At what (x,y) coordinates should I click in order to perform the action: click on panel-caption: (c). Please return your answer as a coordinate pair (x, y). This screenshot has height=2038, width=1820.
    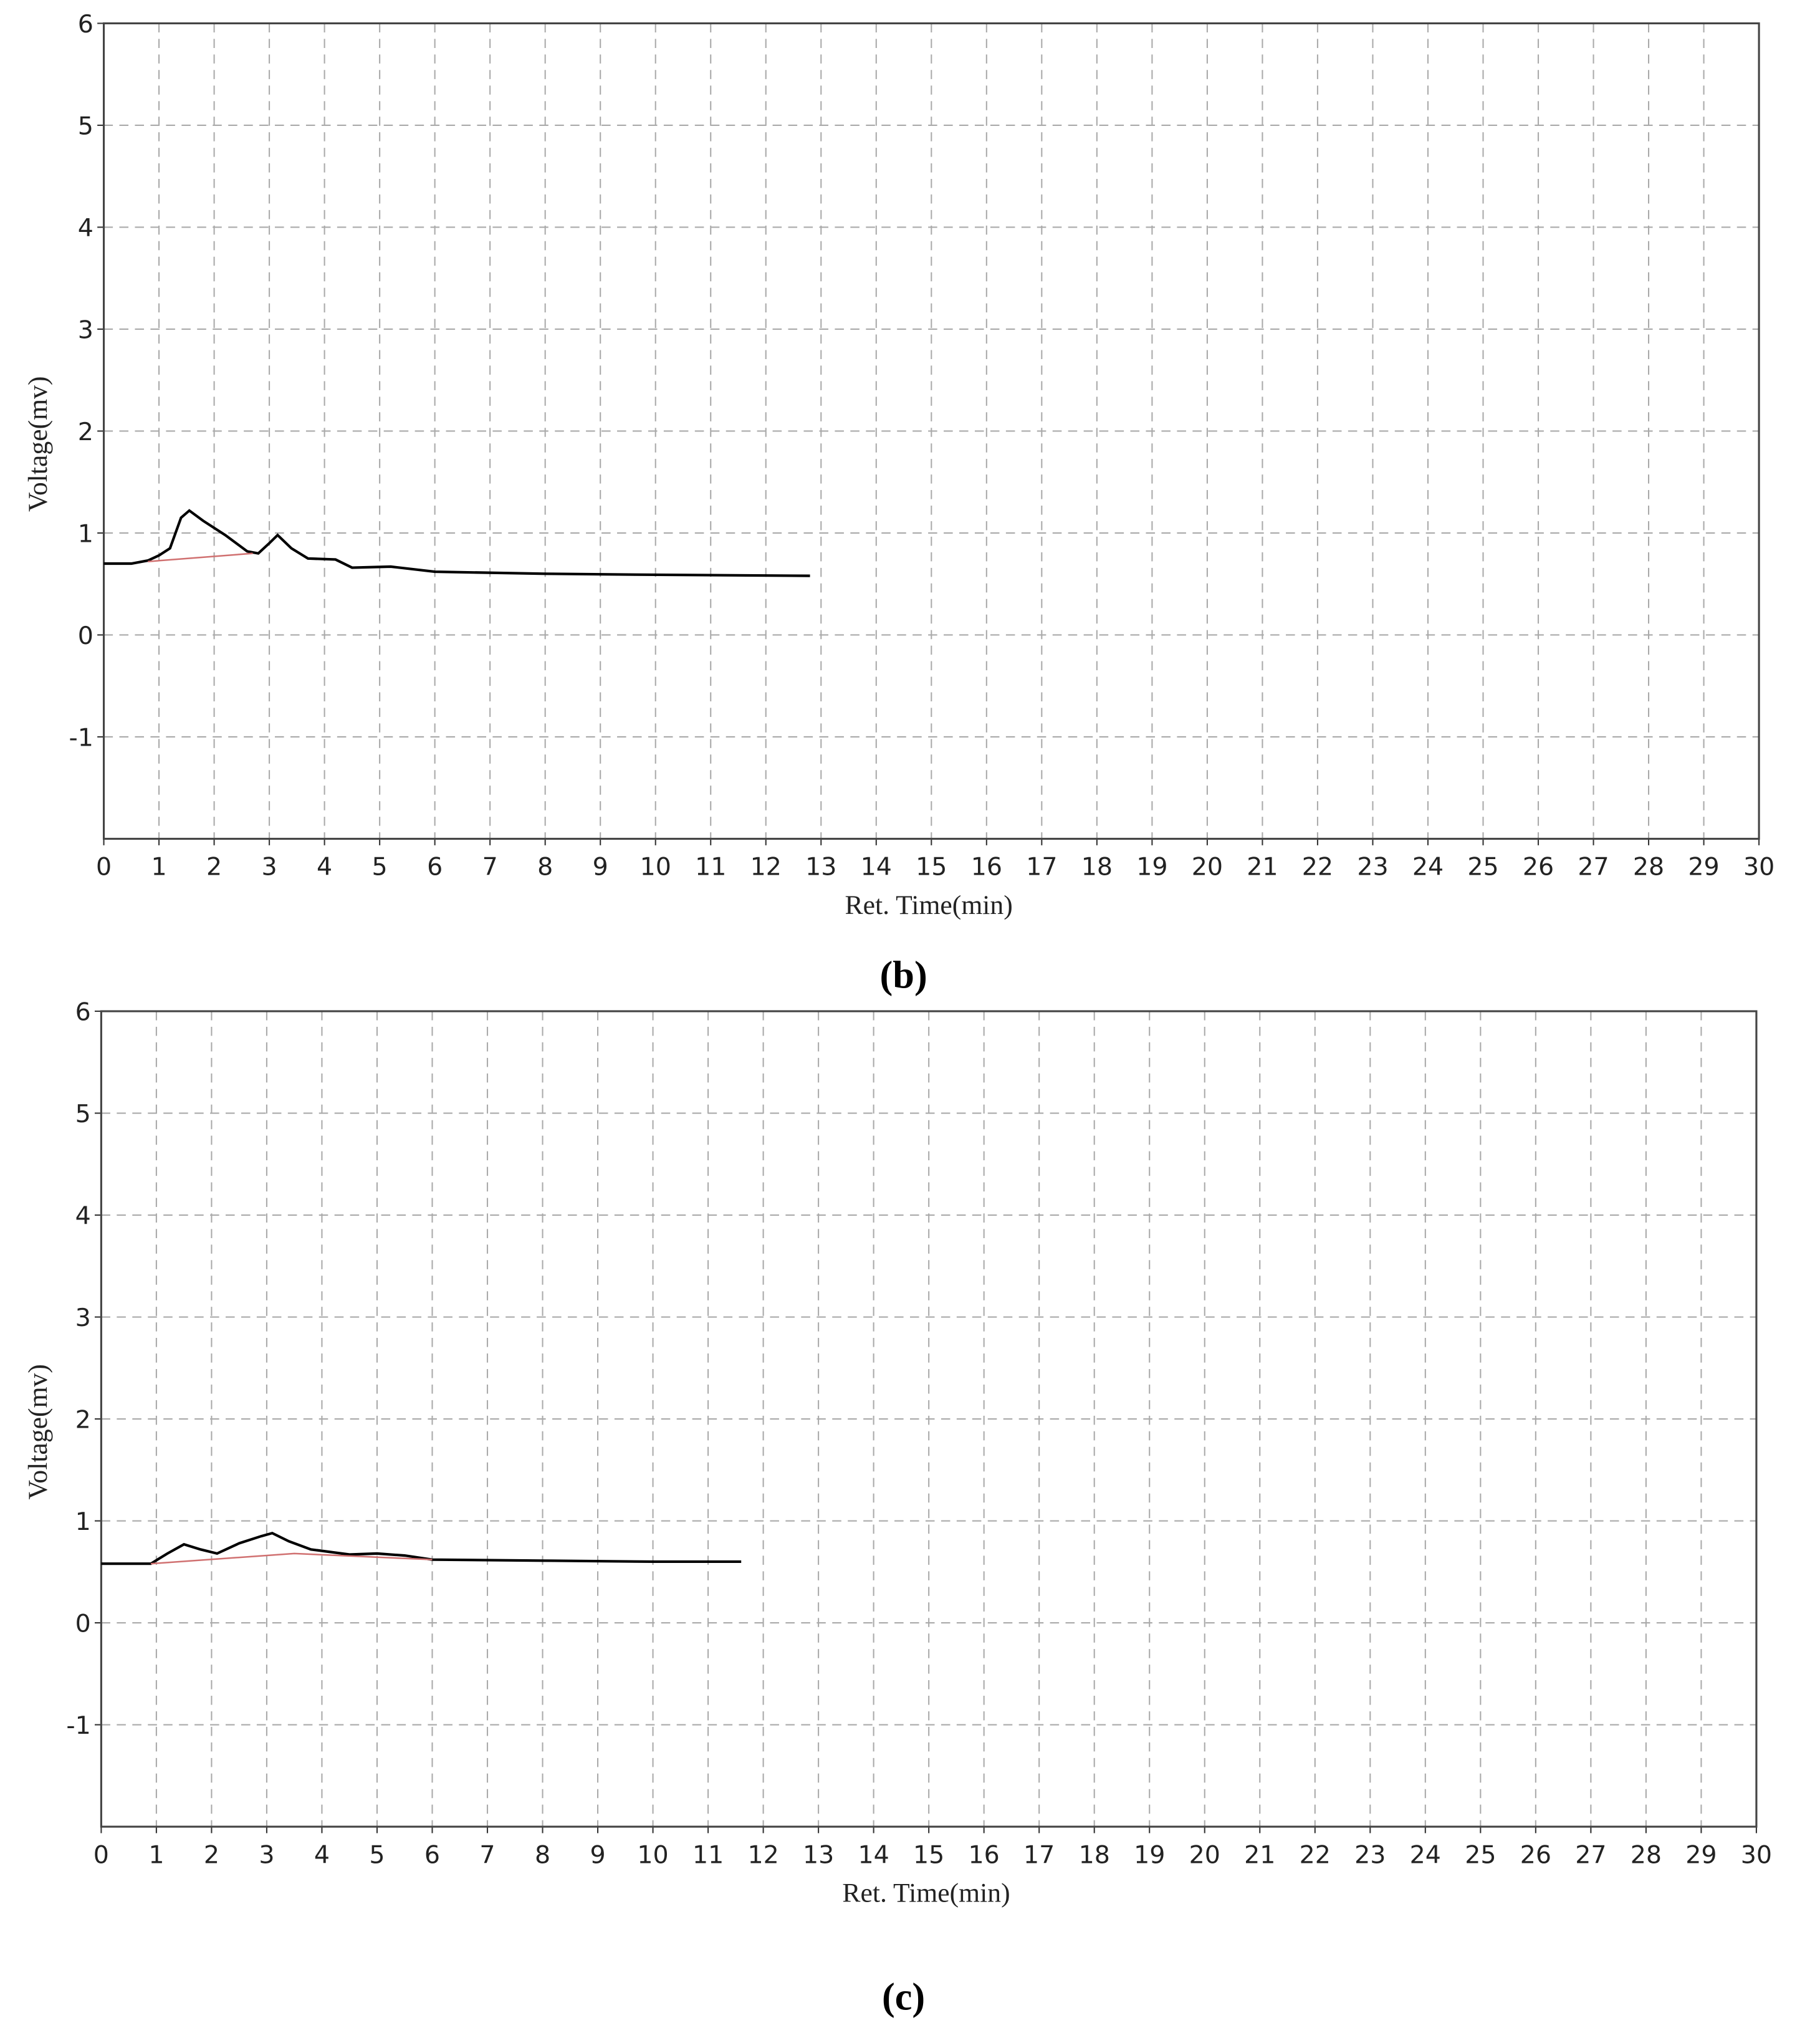
    Looking at the image, I should click on (904, 1996).